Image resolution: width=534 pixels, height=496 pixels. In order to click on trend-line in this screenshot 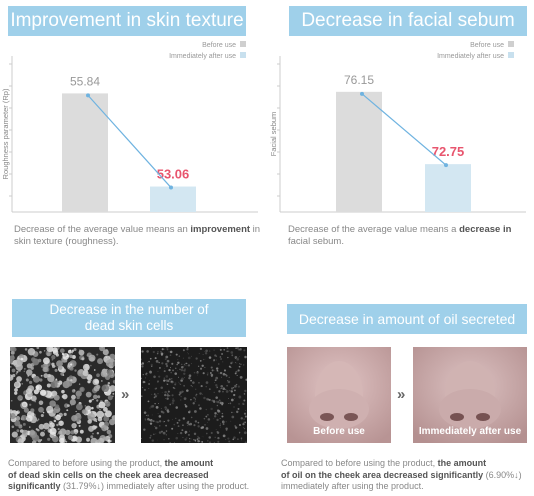, I will do `click(404, 129)`.